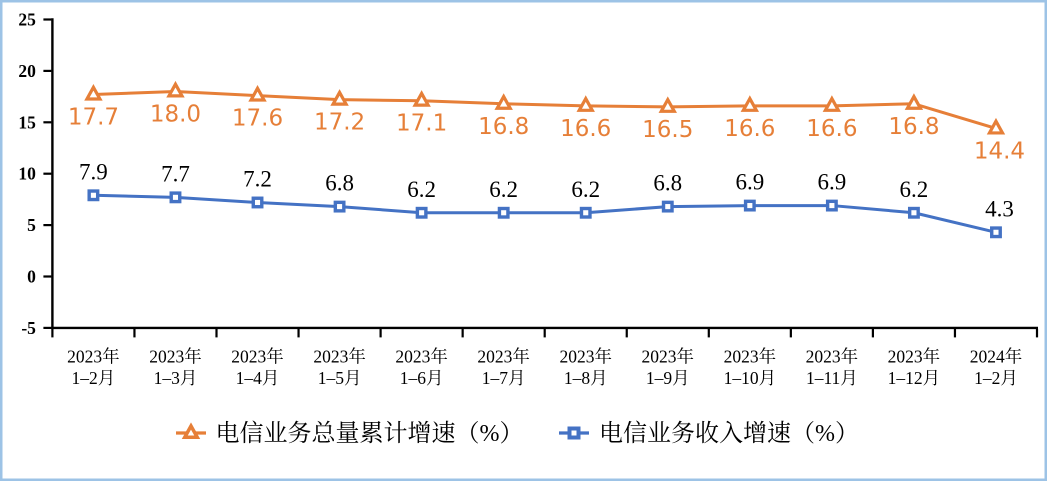  I want to click on x-tick-label-line2: 1–11月, so click(832, 378).